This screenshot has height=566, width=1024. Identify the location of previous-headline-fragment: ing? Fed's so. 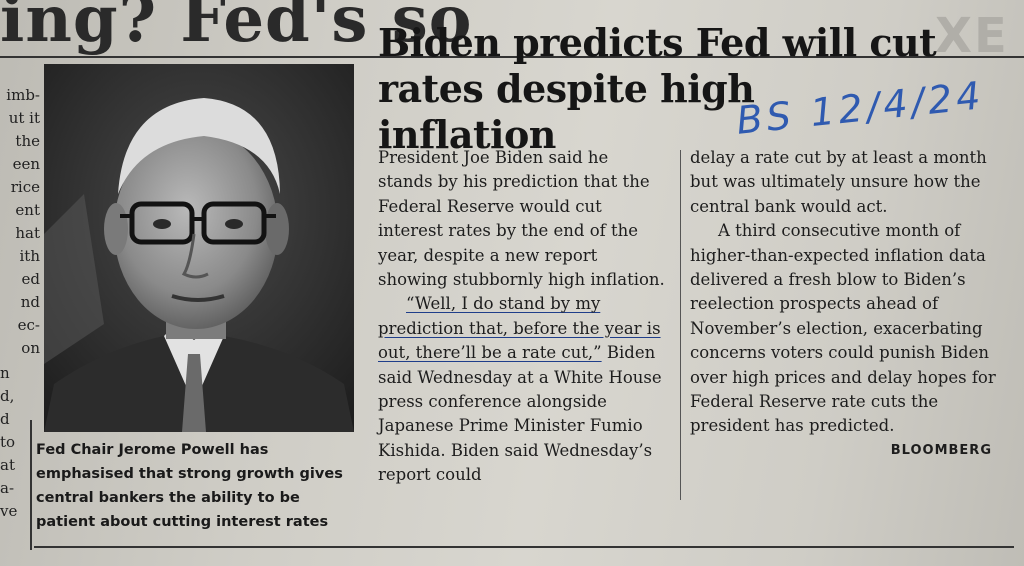
(236, 28).